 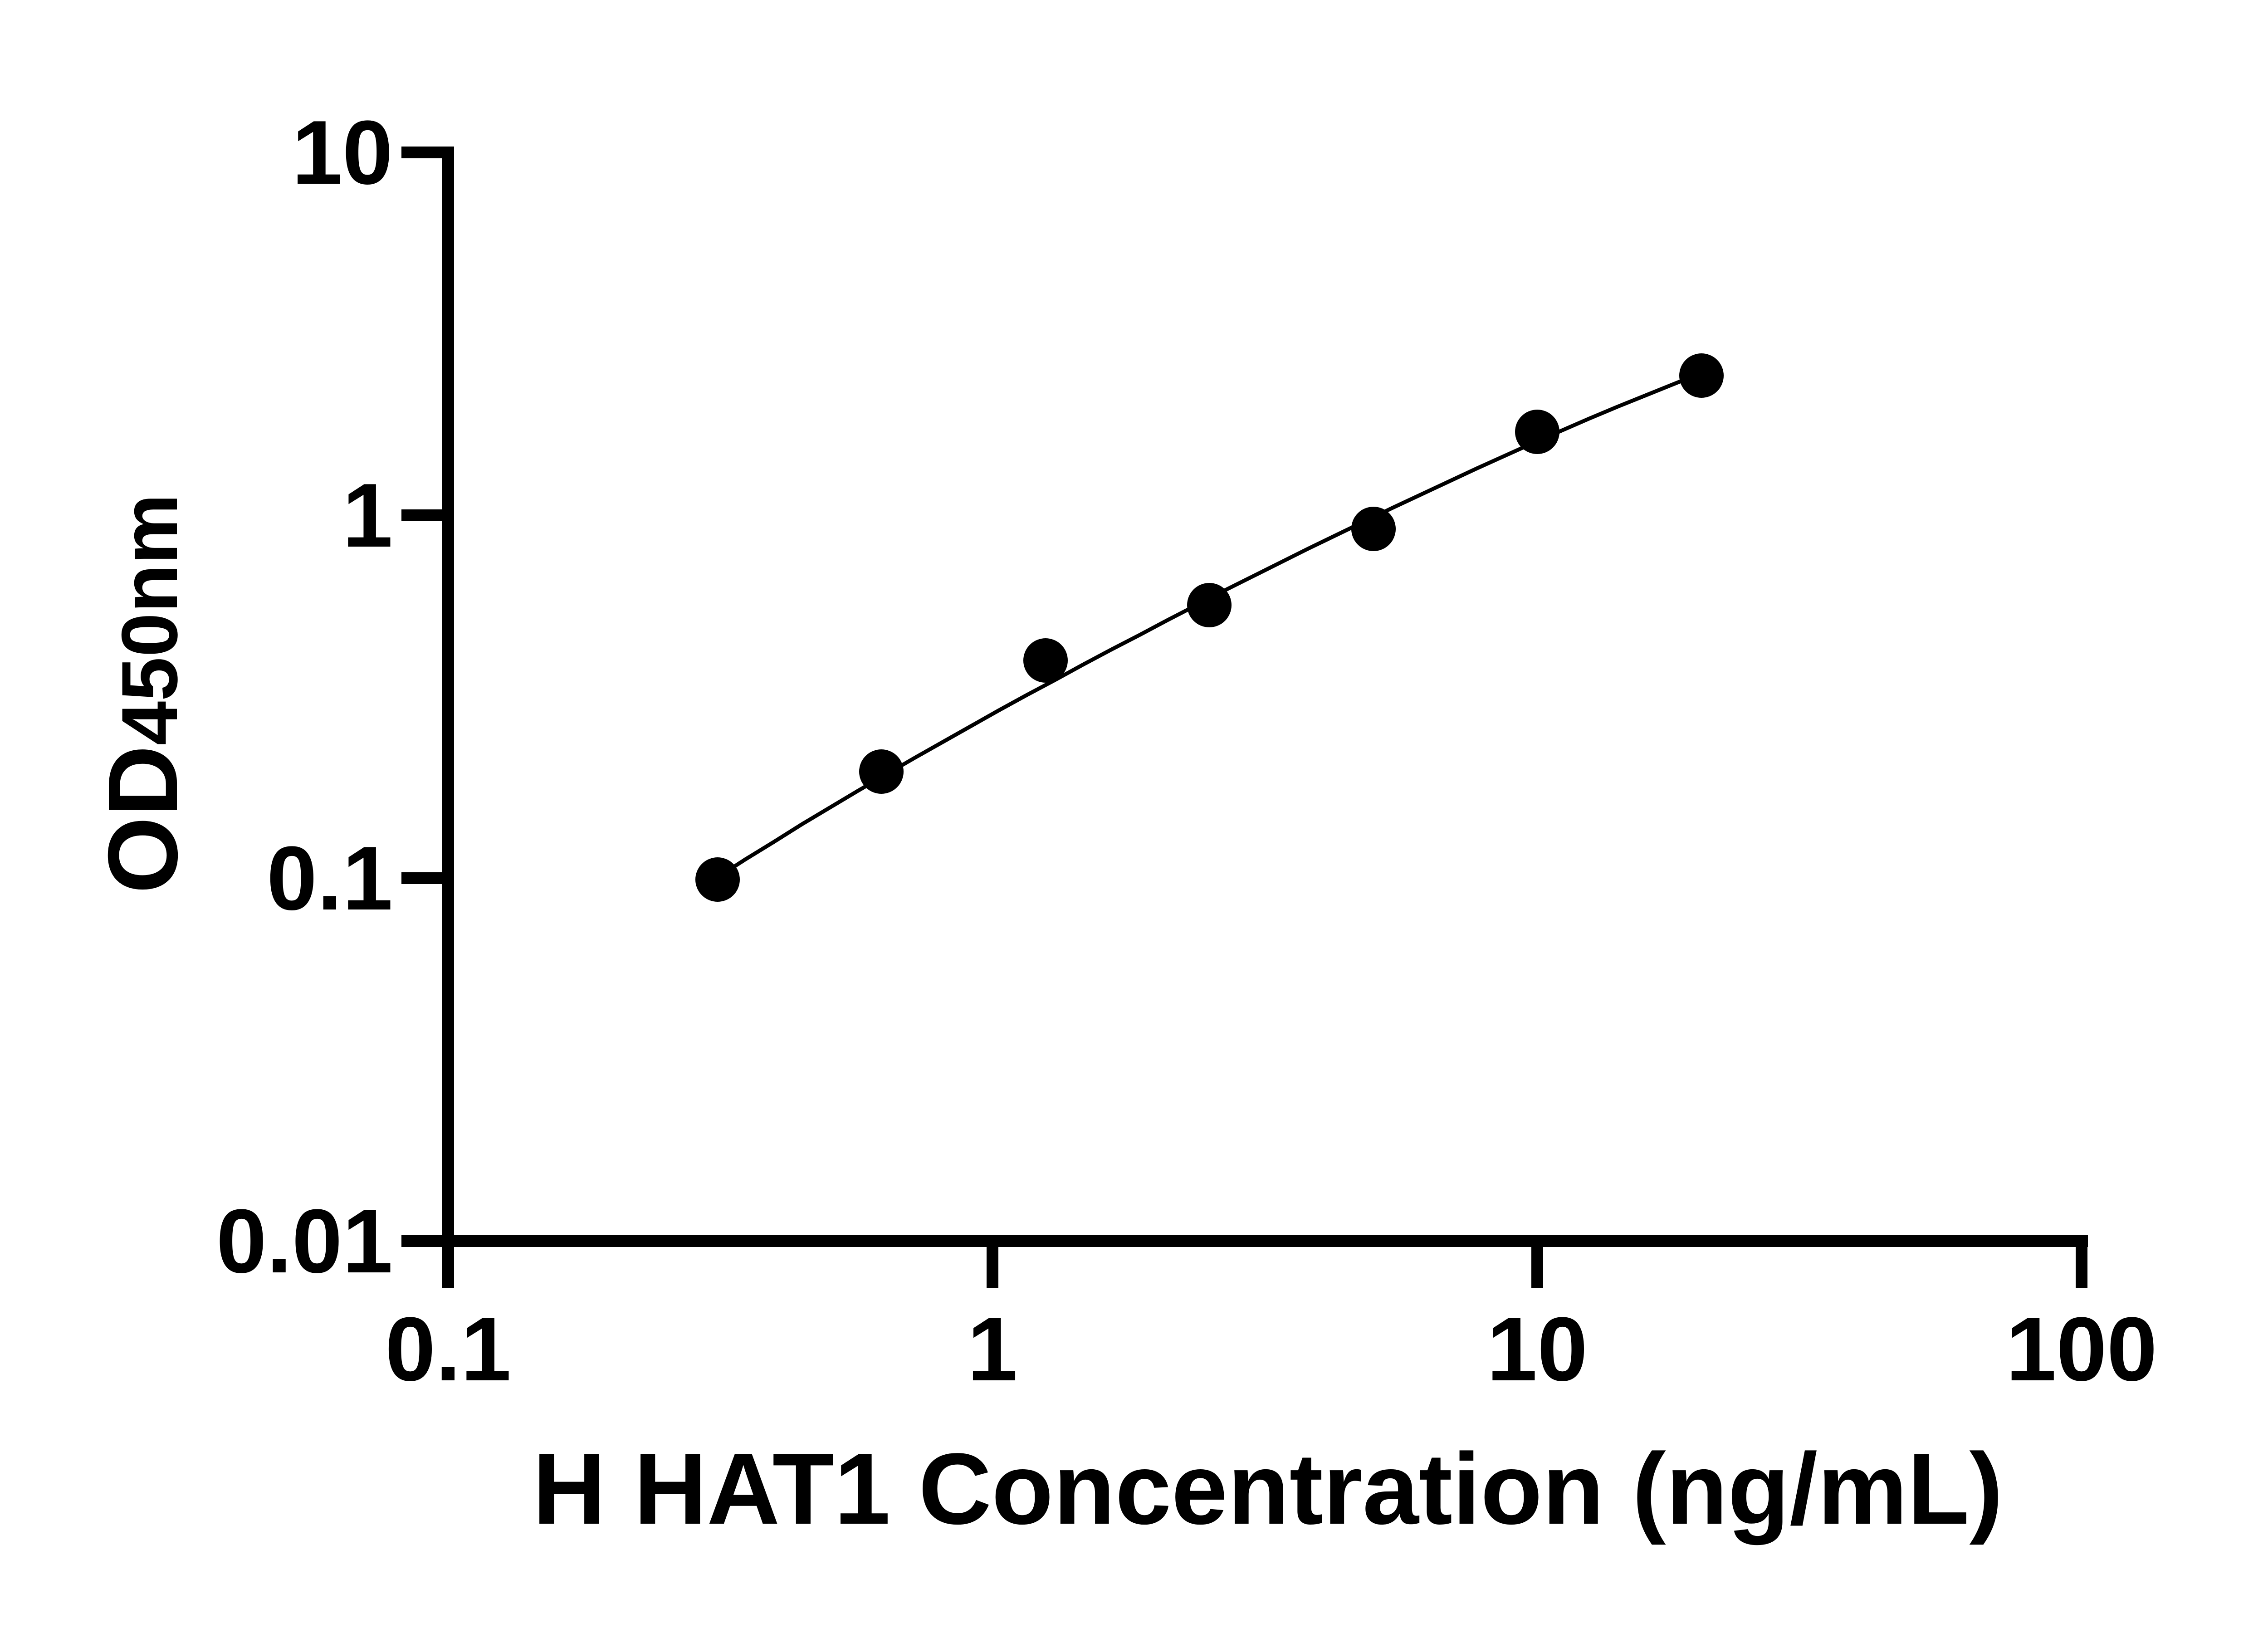 What do you see at coordinates (2081, 1349) in the screenshot?
I see `svg-text: 100` at bounding box center [2081, 1349].